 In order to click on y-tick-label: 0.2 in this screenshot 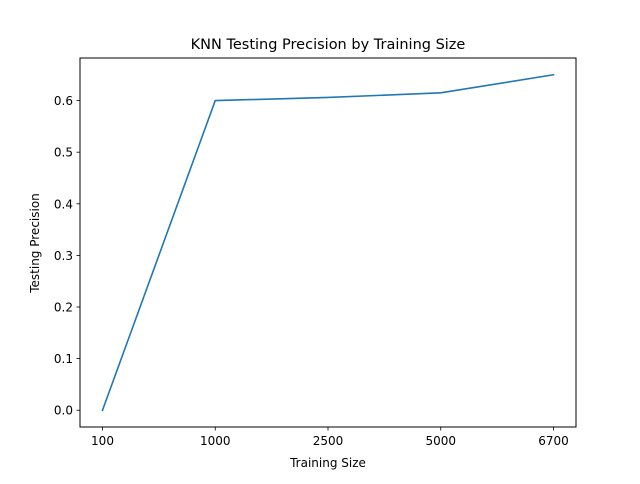, I will do `click(63, 308)`.